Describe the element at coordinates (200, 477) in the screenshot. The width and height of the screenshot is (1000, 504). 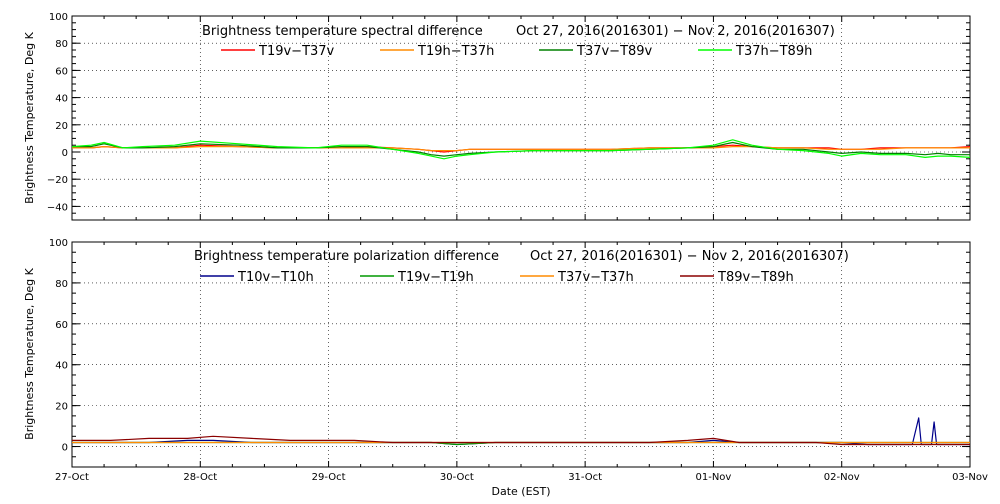
I see `x-tick-label: 28-Oct` at that location.